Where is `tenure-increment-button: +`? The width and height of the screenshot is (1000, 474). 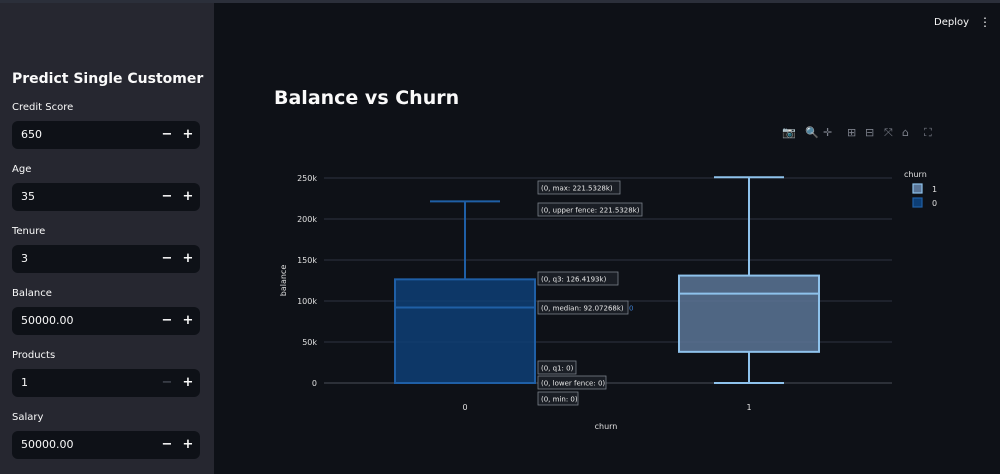 tenure-increment-button: + is located at coordinates (188, 258).